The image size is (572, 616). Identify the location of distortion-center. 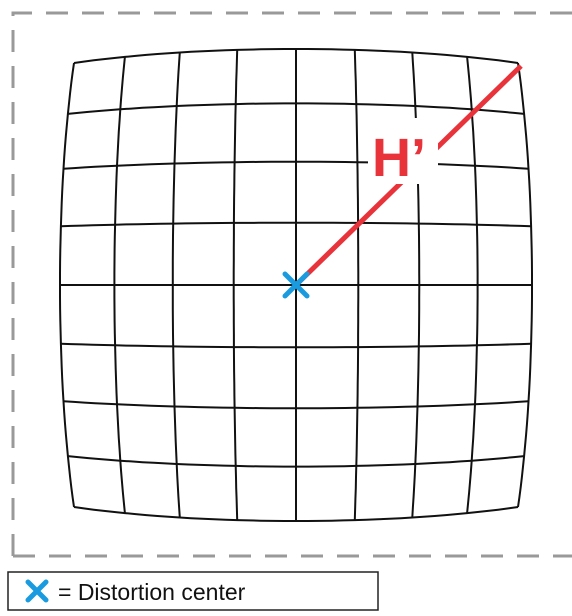
(296, 285).